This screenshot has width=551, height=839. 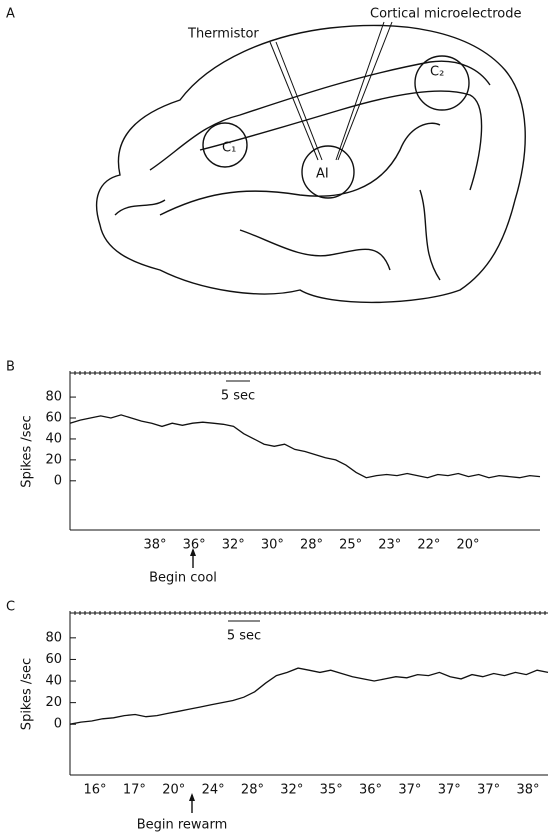 I want to click on temperature-label: 30°, so click(x=272, y=545).